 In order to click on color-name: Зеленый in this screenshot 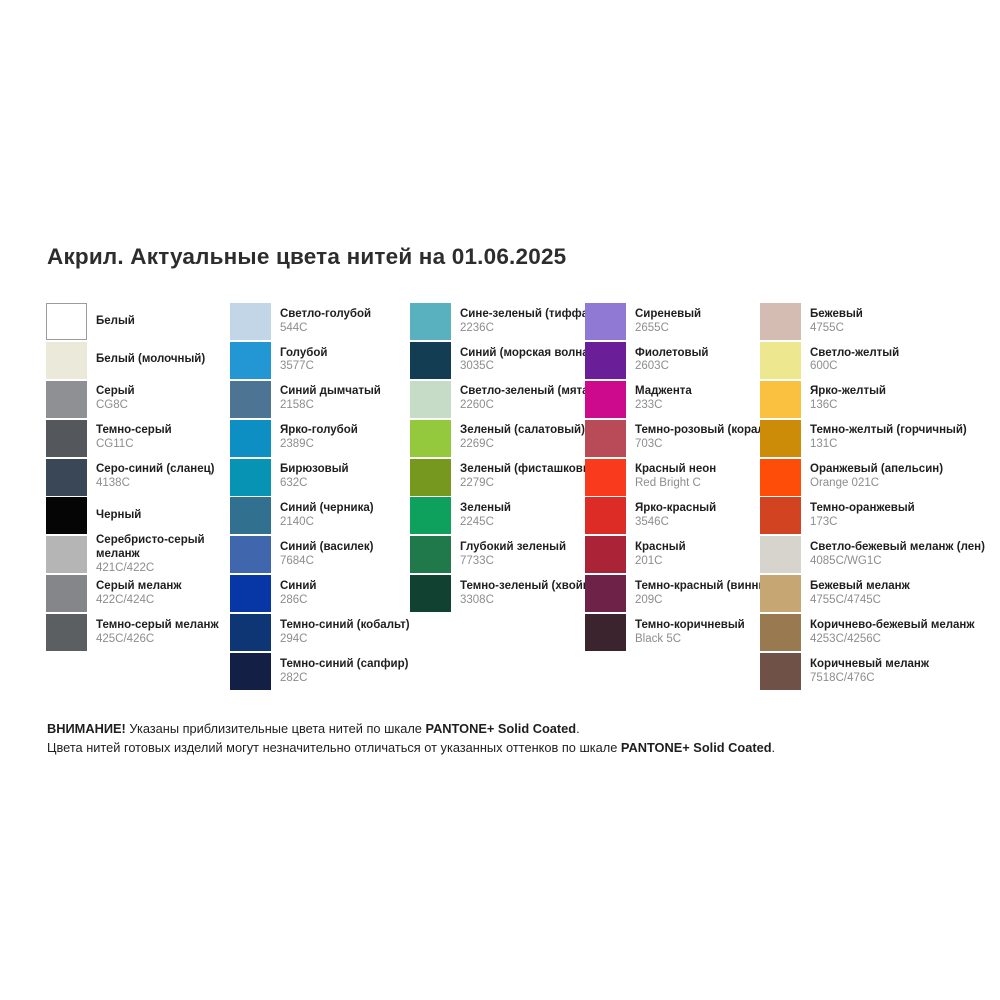, I will do `click(485, 508)`.